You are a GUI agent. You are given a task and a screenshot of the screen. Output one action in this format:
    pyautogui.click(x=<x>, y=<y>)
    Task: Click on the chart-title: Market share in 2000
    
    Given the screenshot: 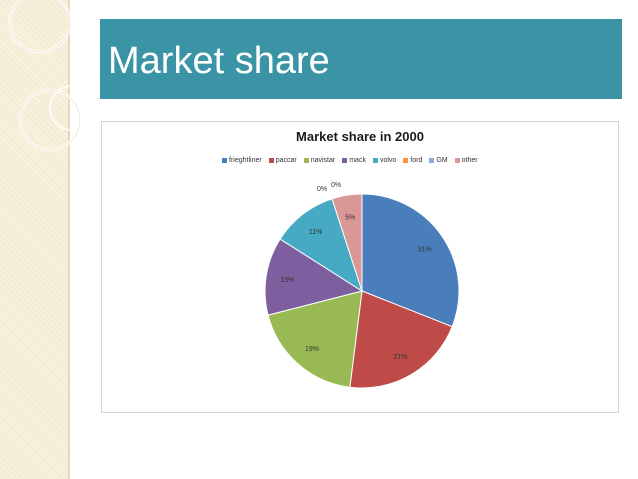 What is the action you would take?
    pyautogui.click(x=360, y=136)
    